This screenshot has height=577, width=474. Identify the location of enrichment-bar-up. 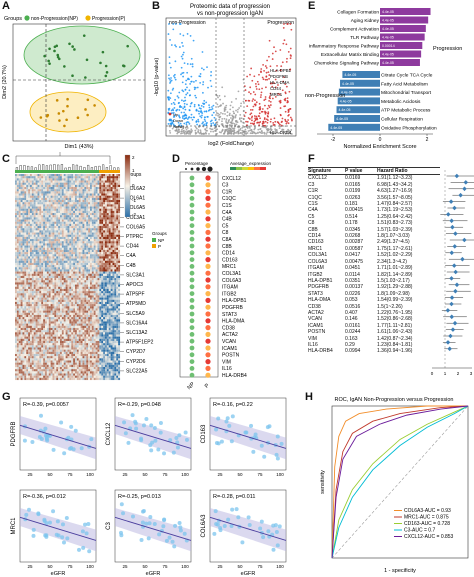
(403, 28).